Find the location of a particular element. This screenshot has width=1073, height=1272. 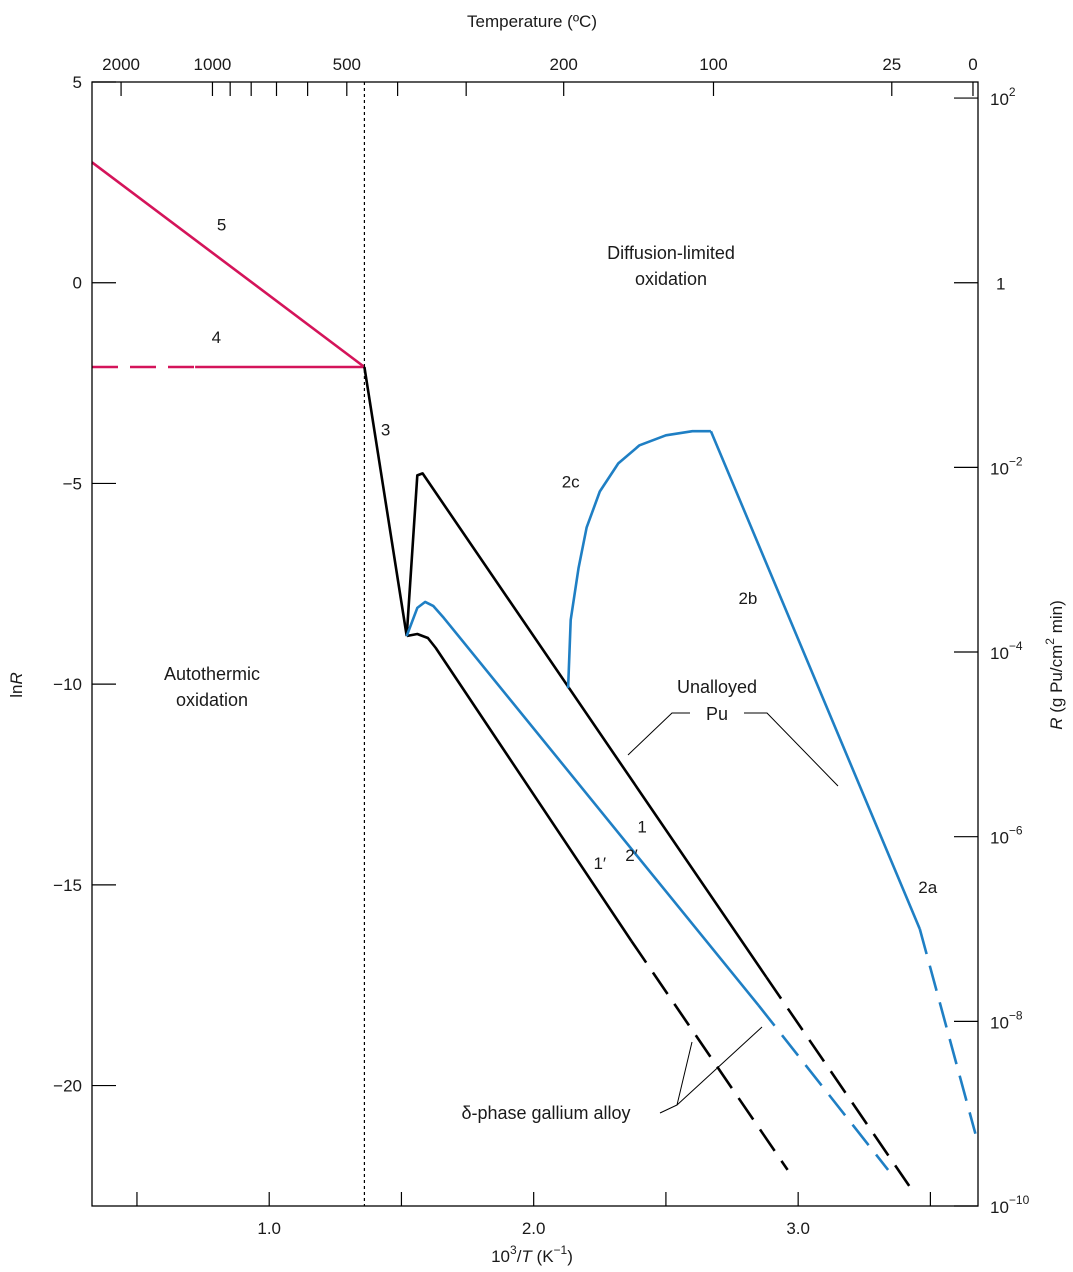

unalloyed-pu-label: Unalloyed is located at coordinates (717, 687).